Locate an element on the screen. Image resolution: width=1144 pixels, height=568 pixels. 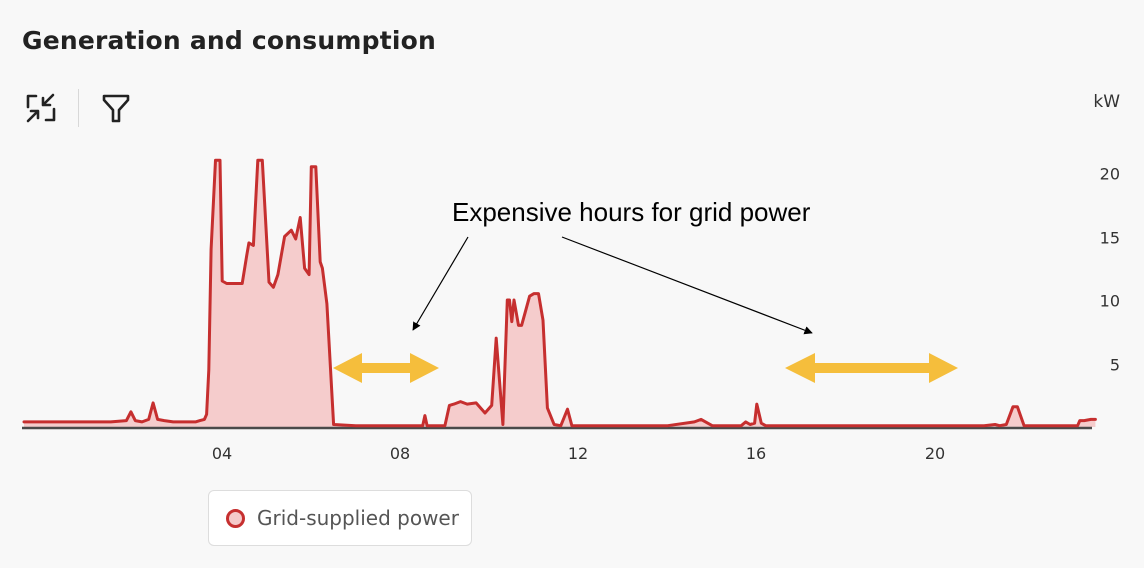
x-tick-04: 04 is located at coordinates (222, 453).